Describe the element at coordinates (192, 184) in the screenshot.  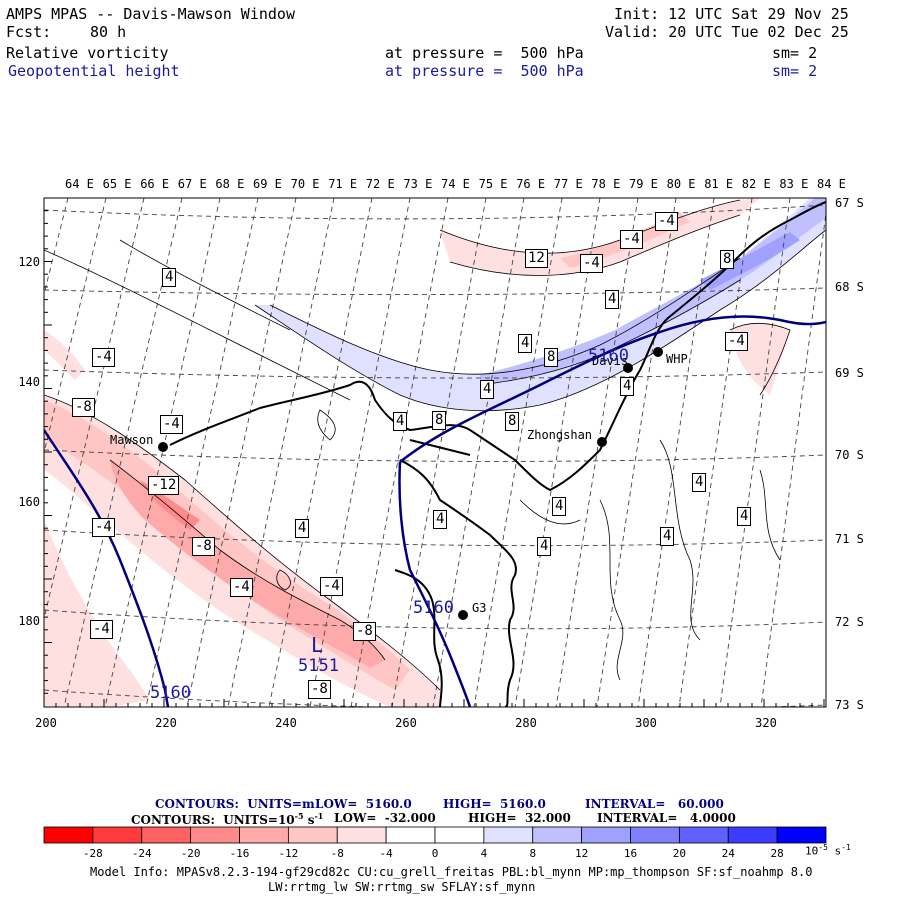
I see `lon-label: 67 E` at that location.